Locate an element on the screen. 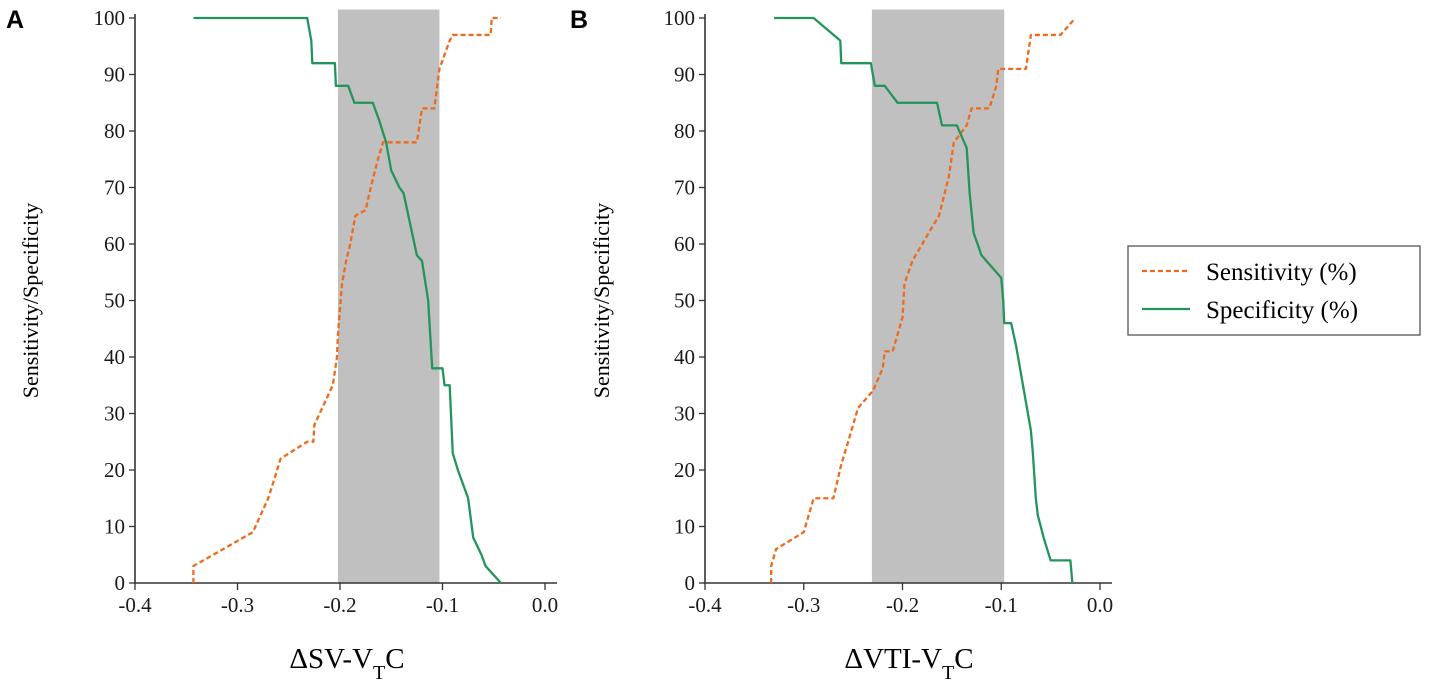 The width and height of the screenshot is (1429, 681). panel-a-xtick-label: -0.1 is located at coordinates (442, 605).